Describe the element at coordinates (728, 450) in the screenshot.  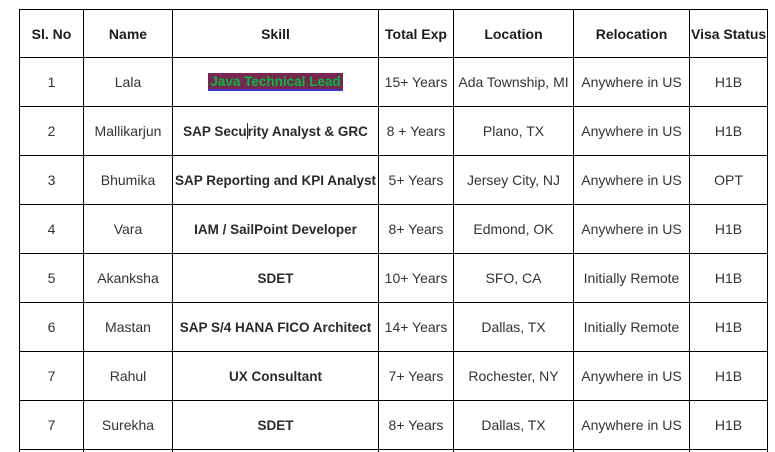
I see `cell-empty` at that location.